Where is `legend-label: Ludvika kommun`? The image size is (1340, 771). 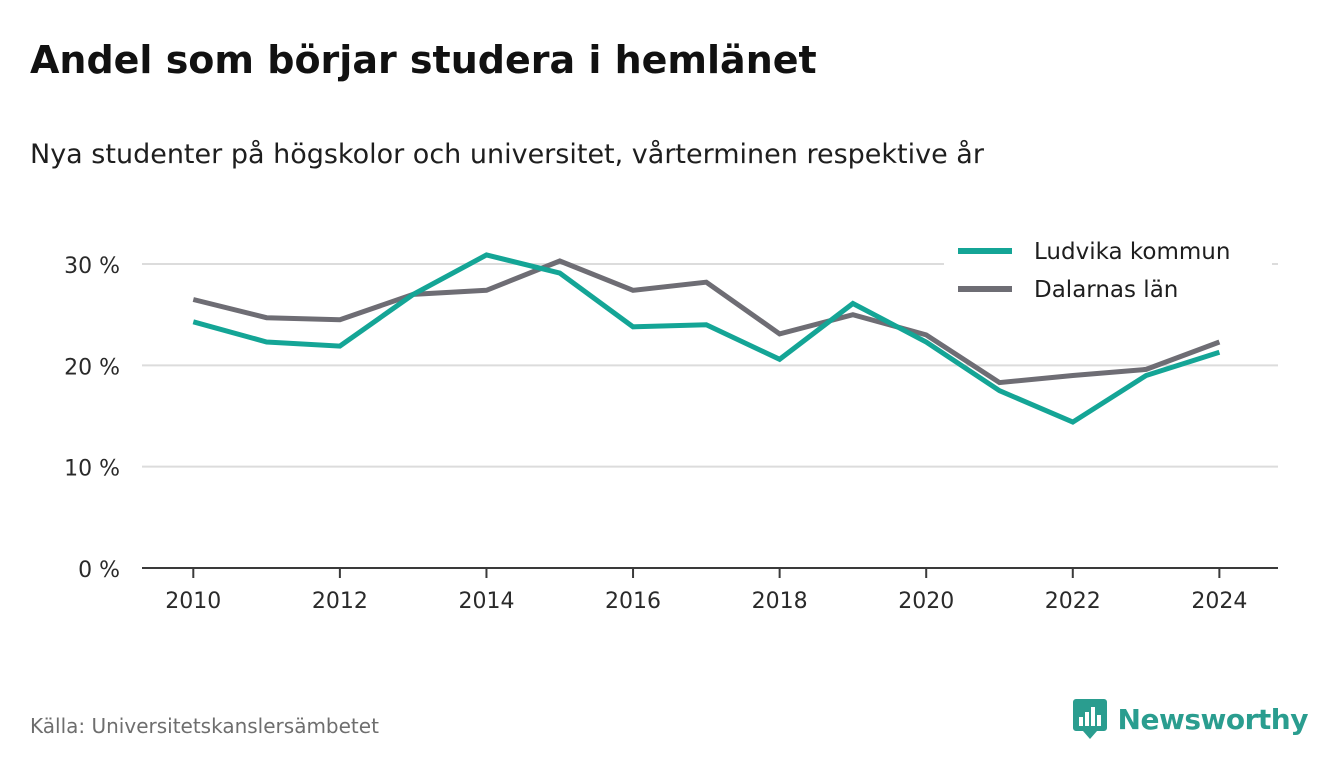 legend-label: Ludvika kommun is located at coordinates (1132, 252).